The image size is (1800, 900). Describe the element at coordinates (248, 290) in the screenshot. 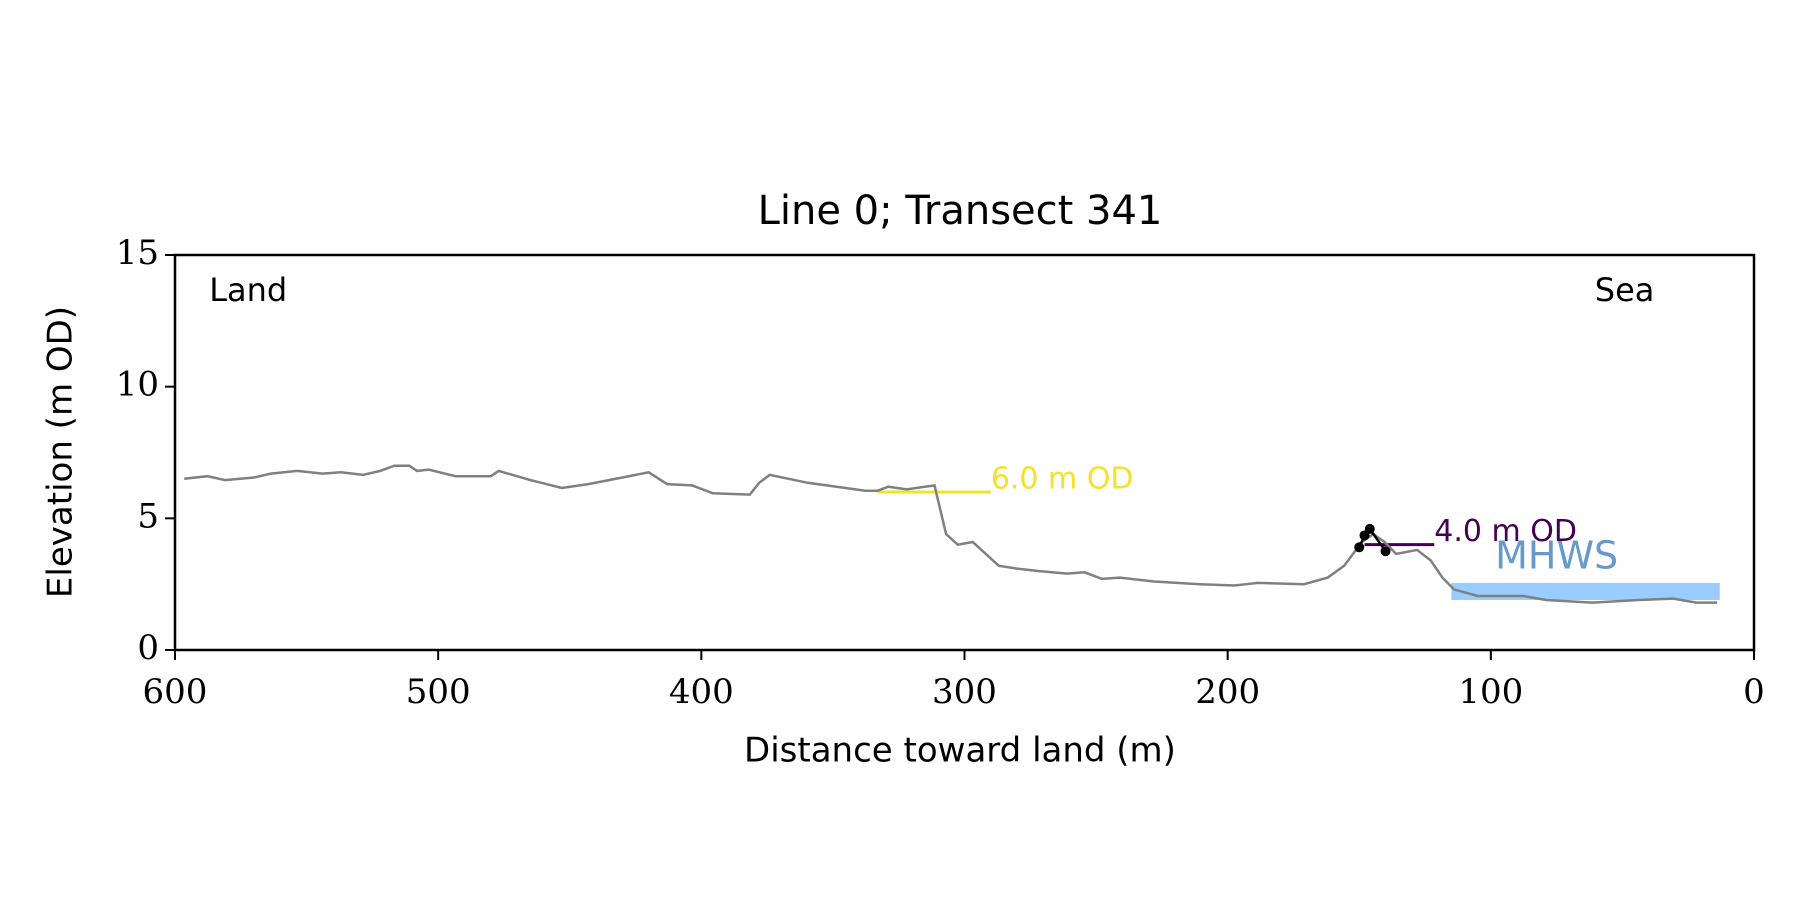

I see `annotation: Land` at that location.